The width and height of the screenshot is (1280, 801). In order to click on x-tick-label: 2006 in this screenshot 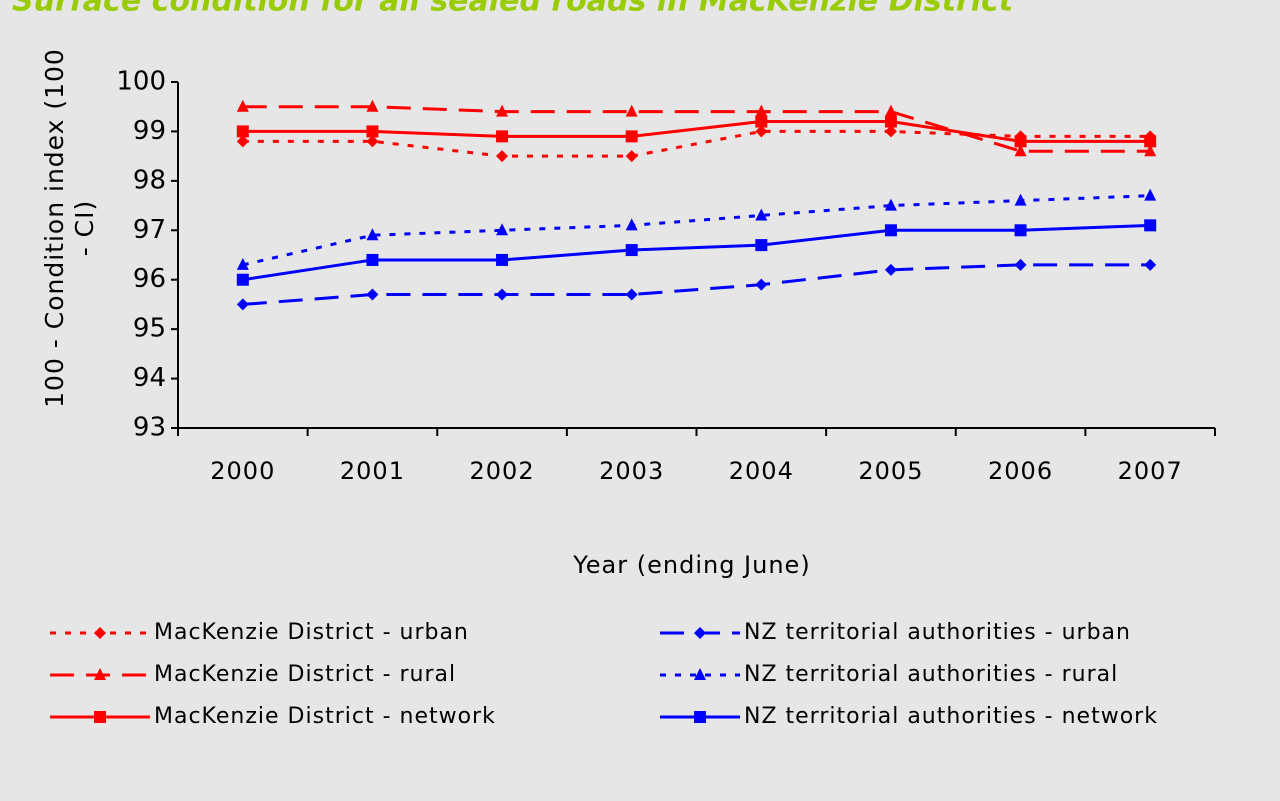, I will do `click(1020, 471)`.